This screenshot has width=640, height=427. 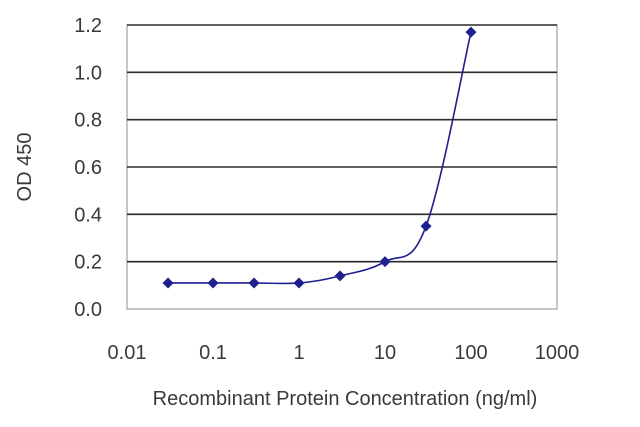 I want to click on y-axis-title: OD 450, so click(x=25, y=167).